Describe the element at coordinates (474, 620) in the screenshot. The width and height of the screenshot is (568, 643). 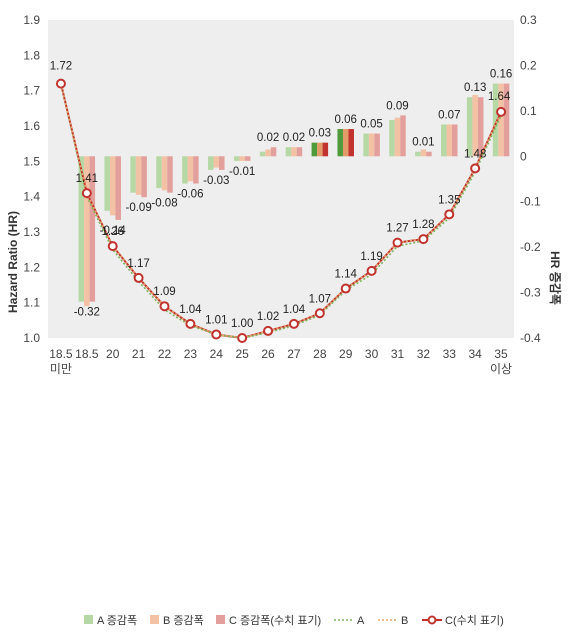
I see `legend-label: C(수치 표기)` at that location.